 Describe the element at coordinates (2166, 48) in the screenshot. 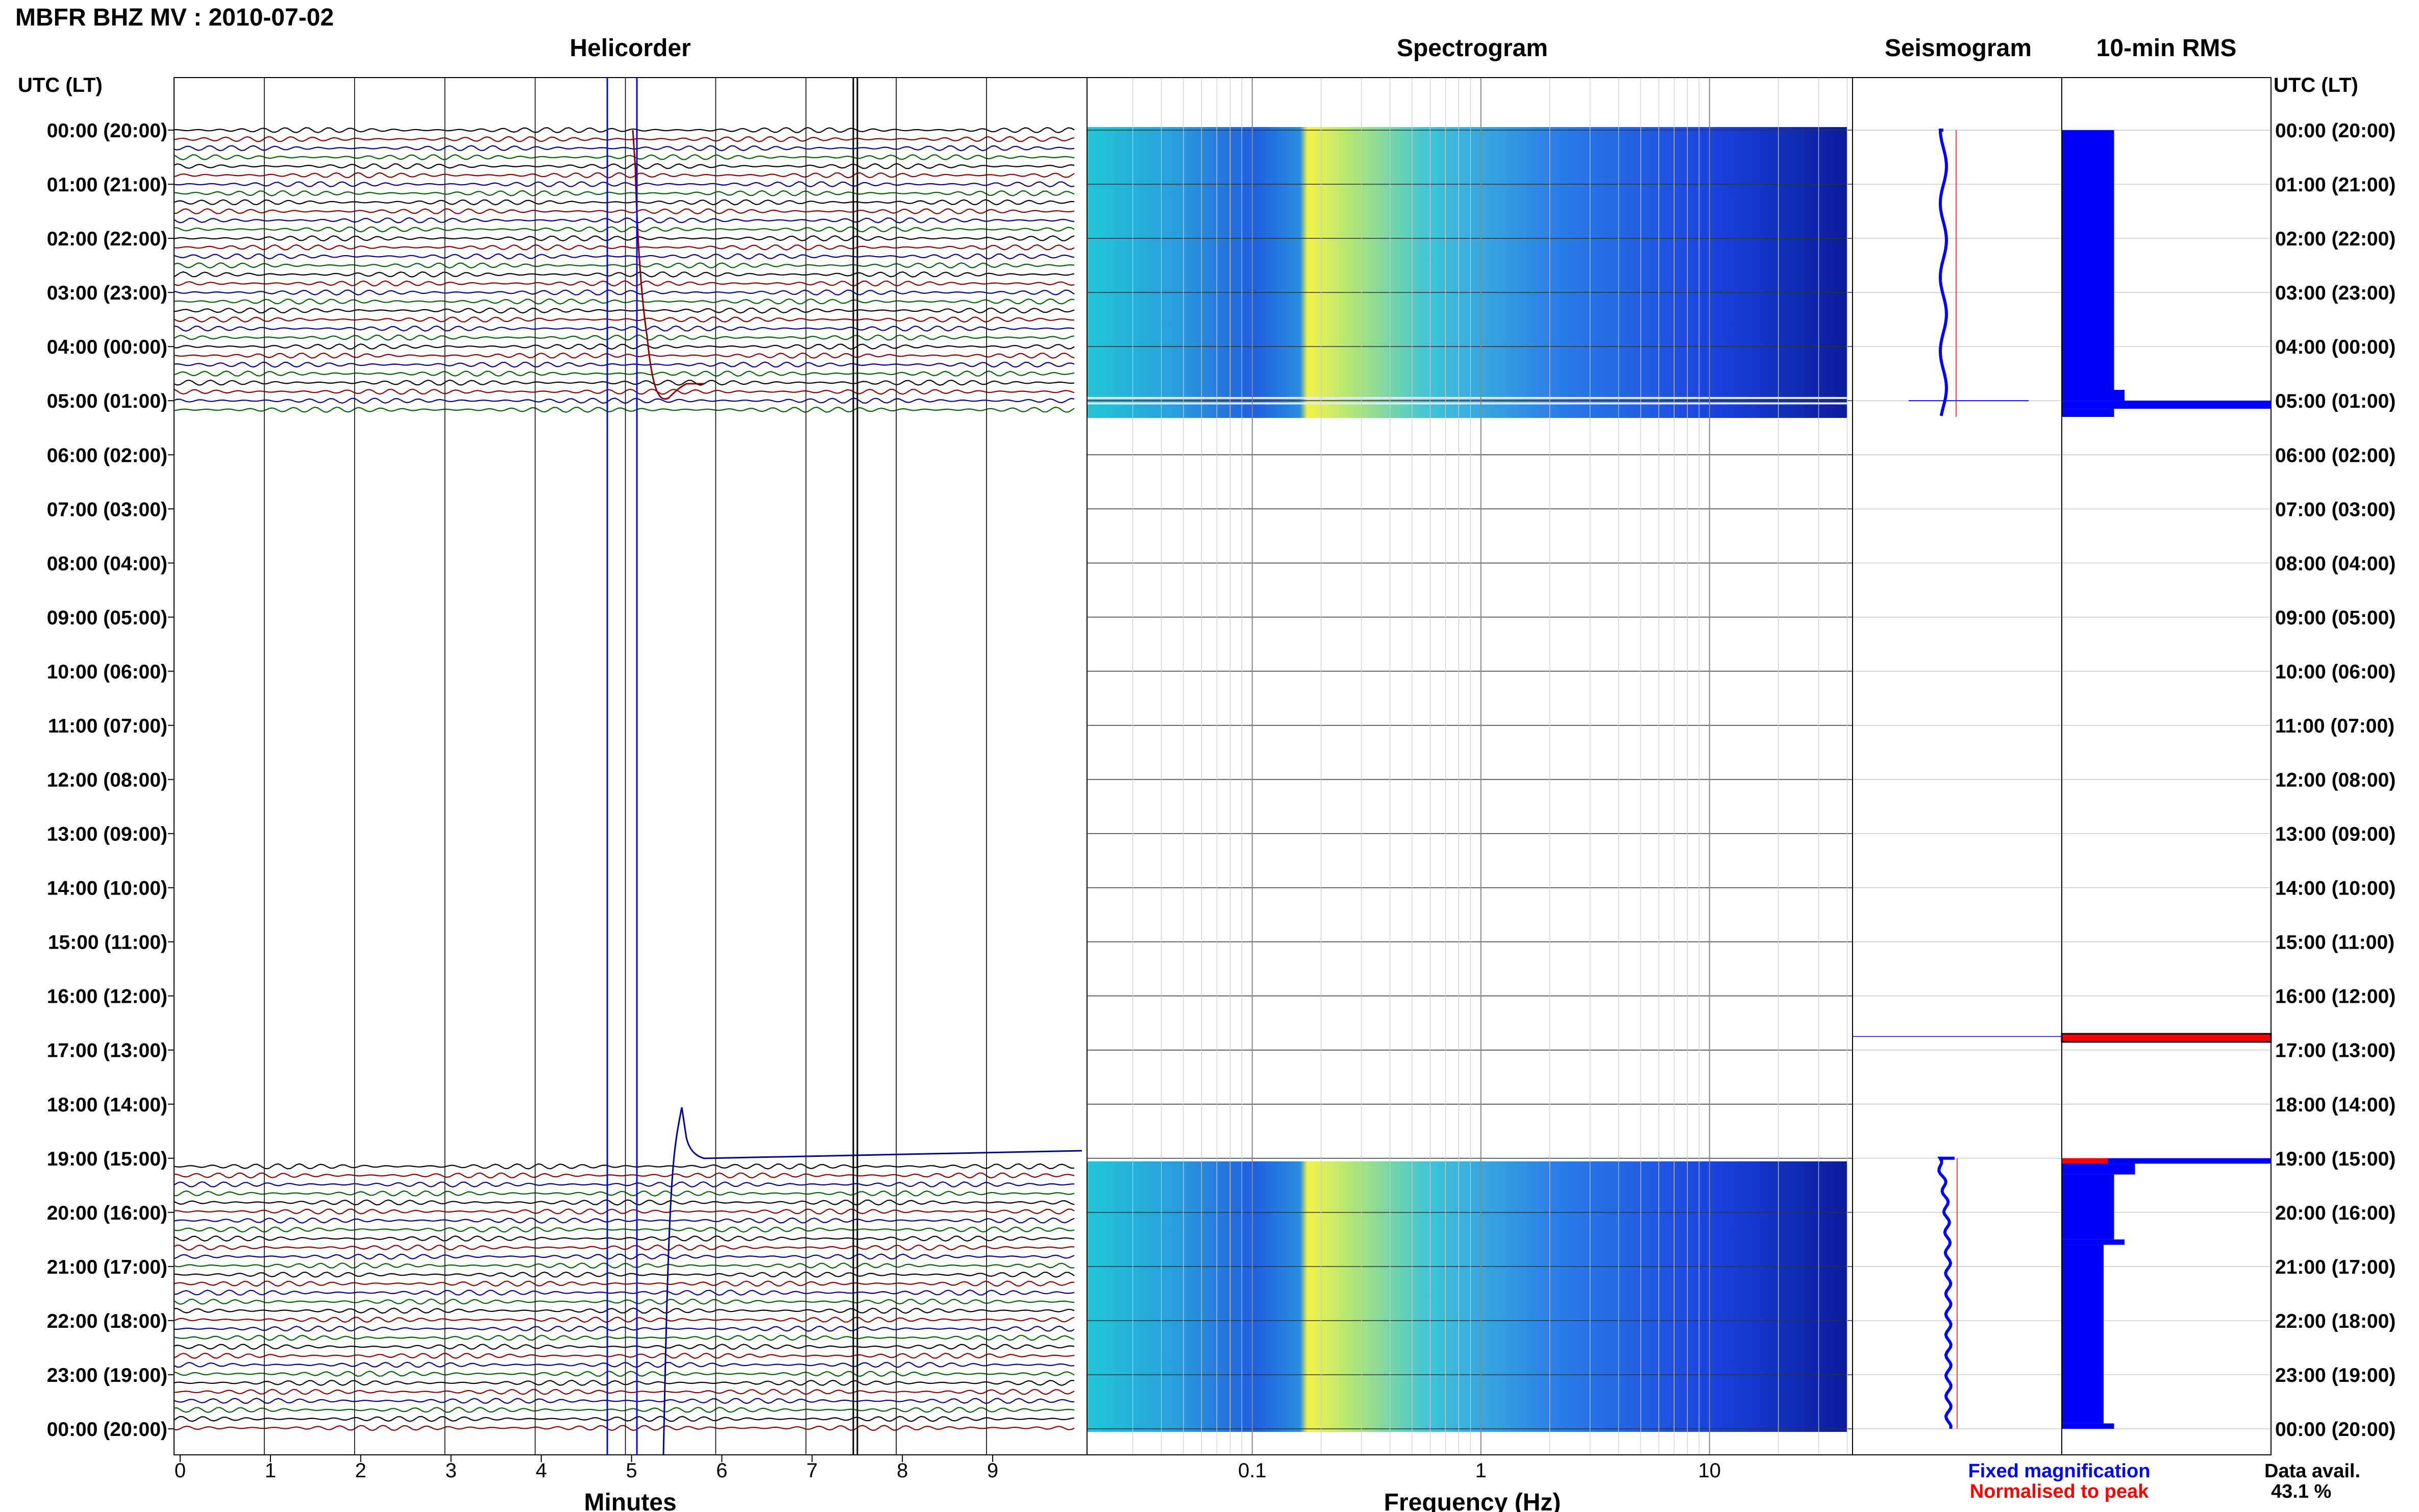

I see `rms-heading: 10-min RMS` at that location.